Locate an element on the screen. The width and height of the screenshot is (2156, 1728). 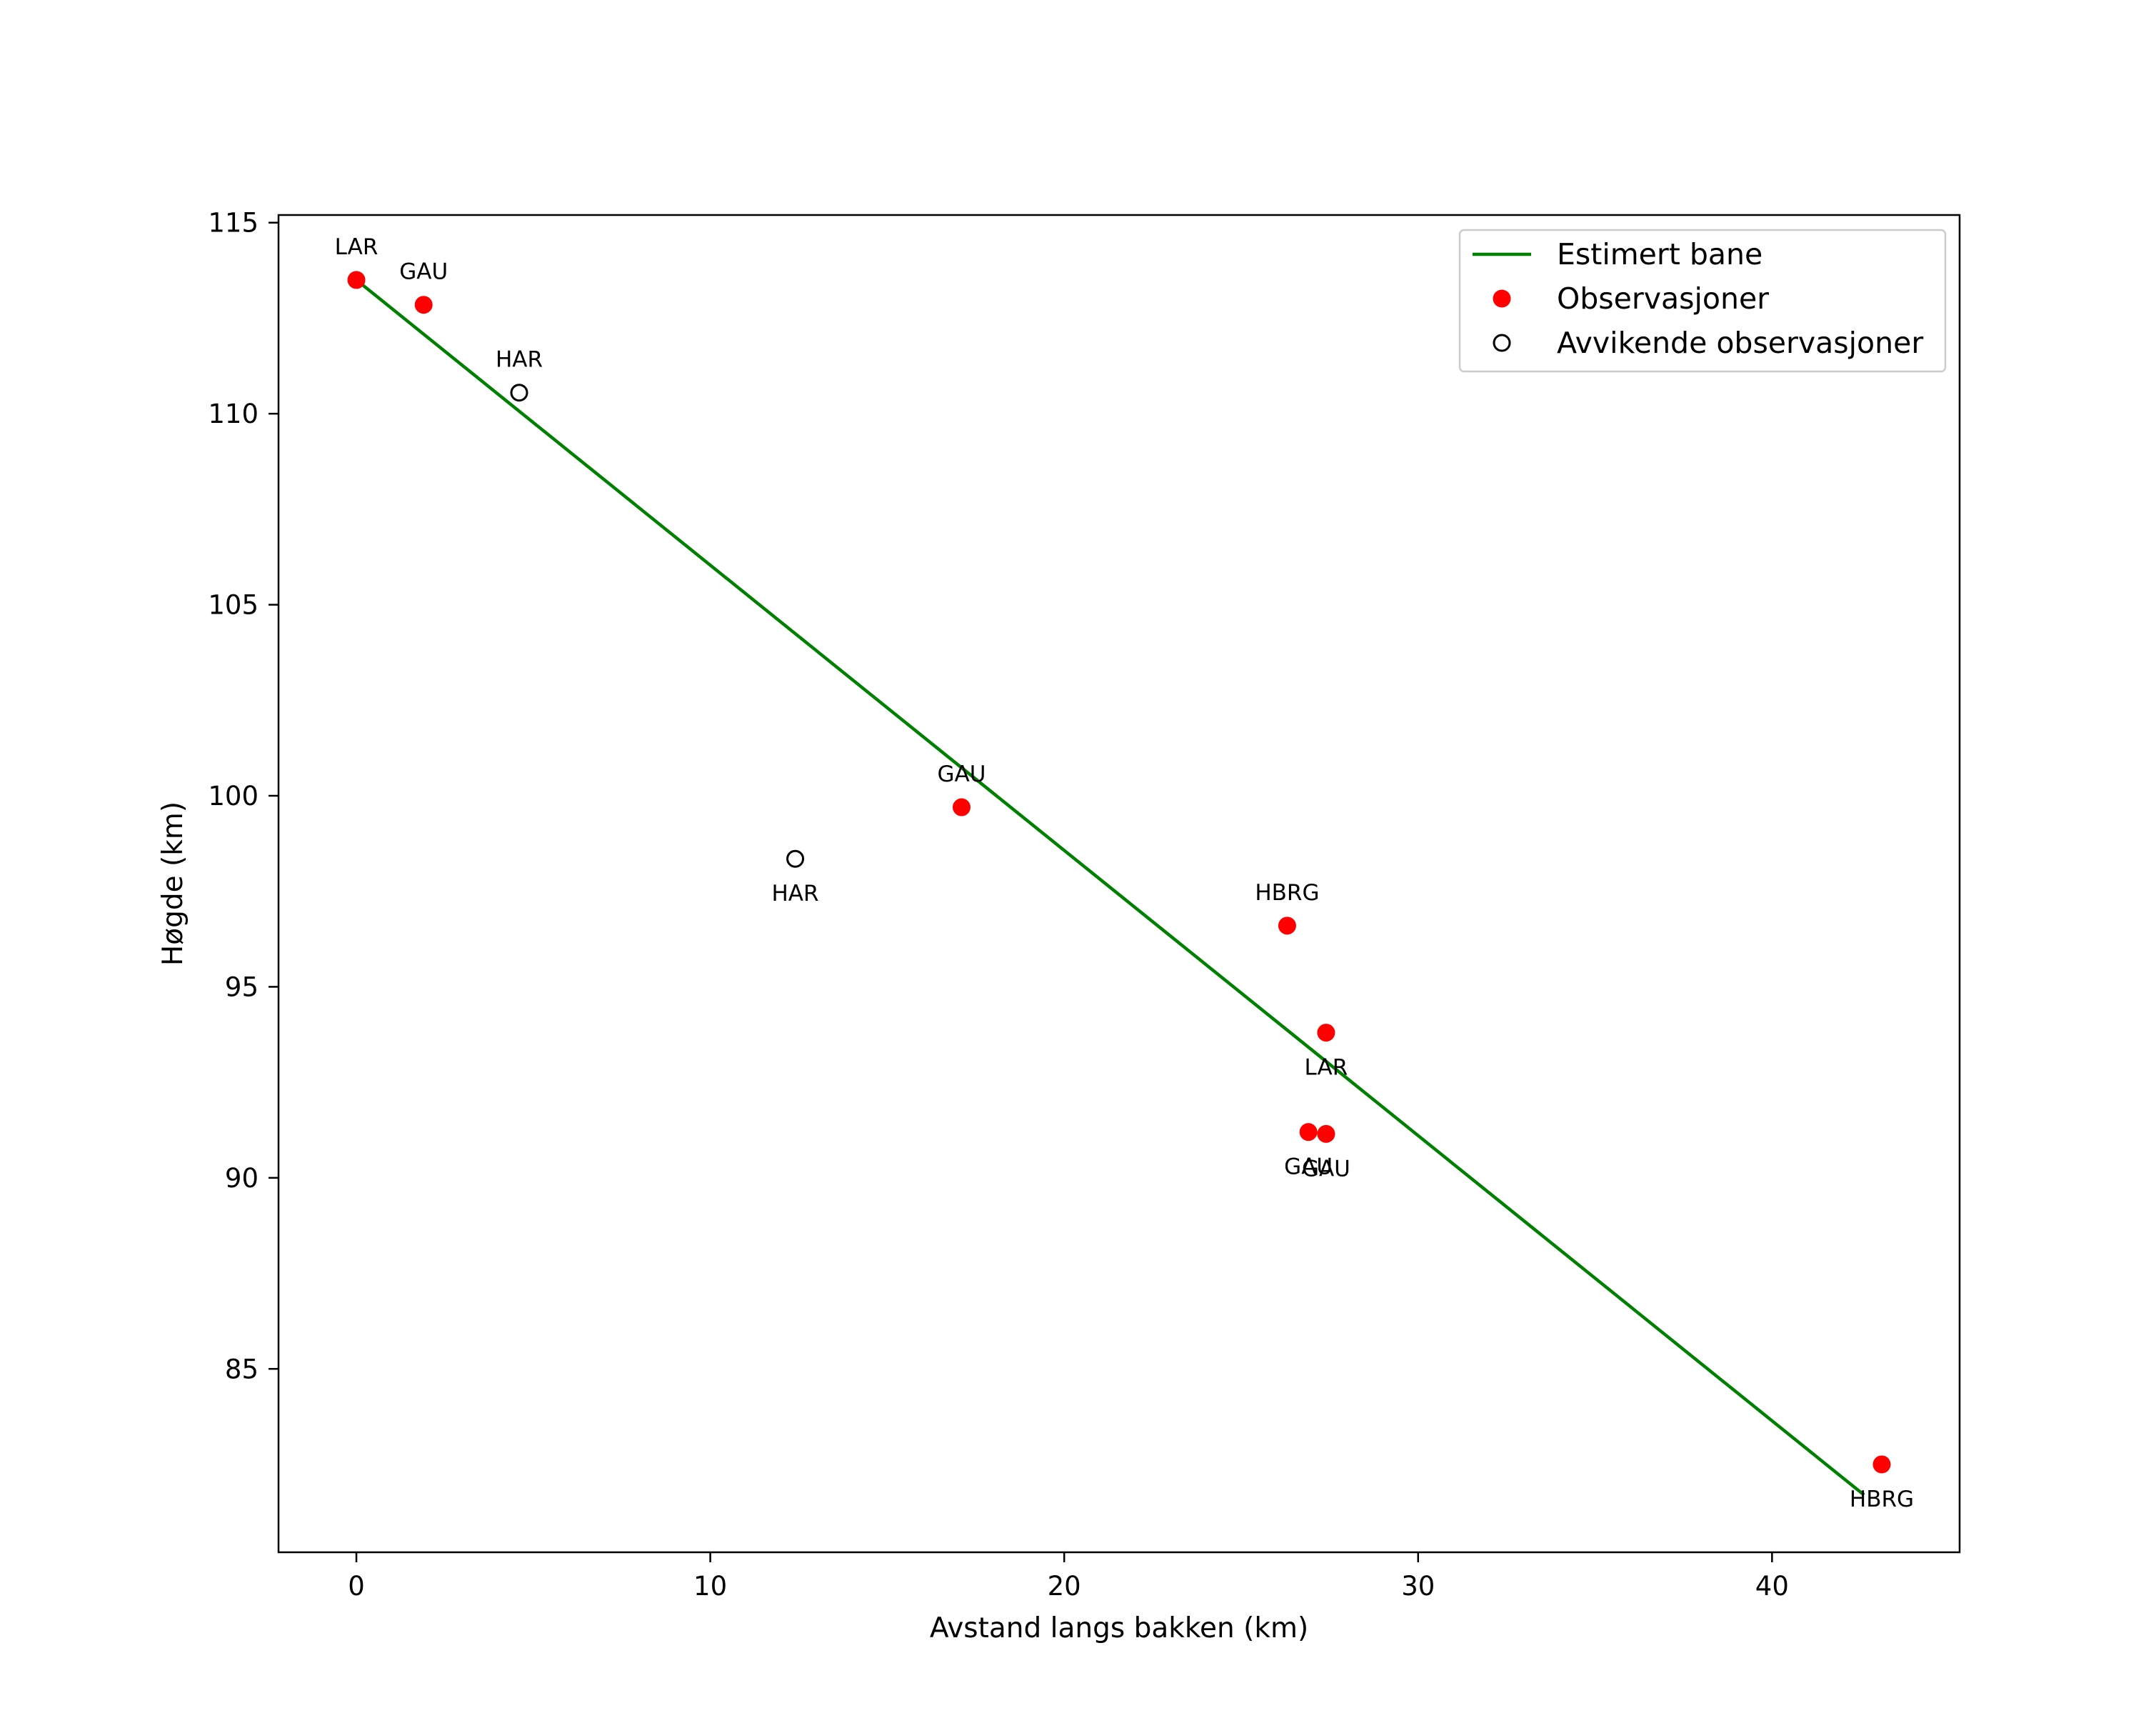
x-axis-label: Avstand langs bakken (km) is located at coordinates (1119, 1628).